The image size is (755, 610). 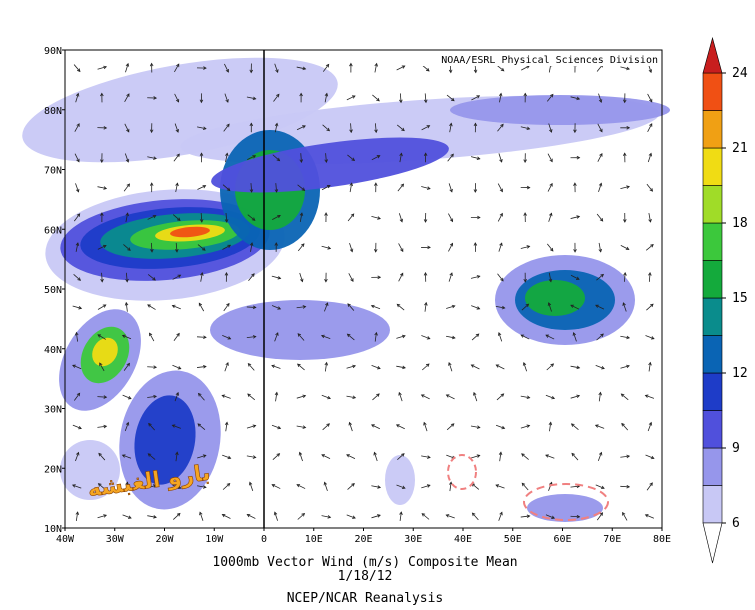 What do you see at coordinates (115, 539) in the screenshot?
I see `lon-label: 30W` at bounding box center [115, 539].